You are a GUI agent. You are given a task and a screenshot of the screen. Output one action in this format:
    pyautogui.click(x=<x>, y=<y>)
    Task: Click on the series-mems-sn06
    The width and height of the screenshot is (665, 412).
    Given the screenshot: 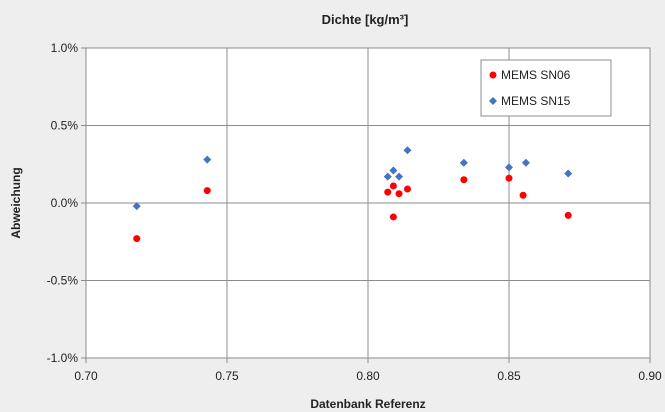 What is the action you would take?
    pyautogui.click(x=352, y=208)
    